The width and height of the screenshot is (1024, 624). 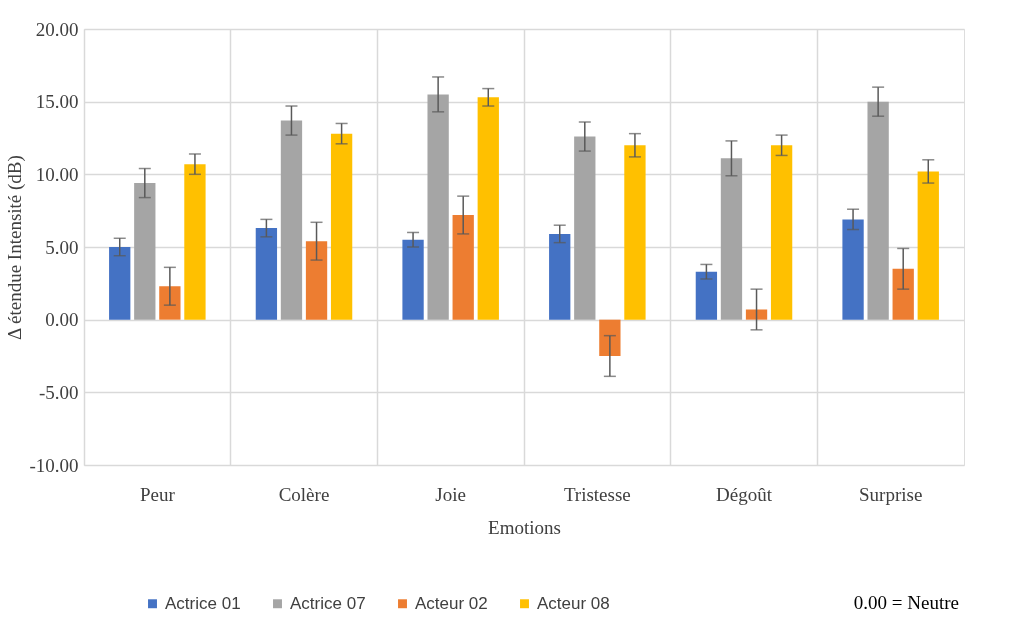 I want to click on x-tick-label: Peur, so click(x=157, y=494).